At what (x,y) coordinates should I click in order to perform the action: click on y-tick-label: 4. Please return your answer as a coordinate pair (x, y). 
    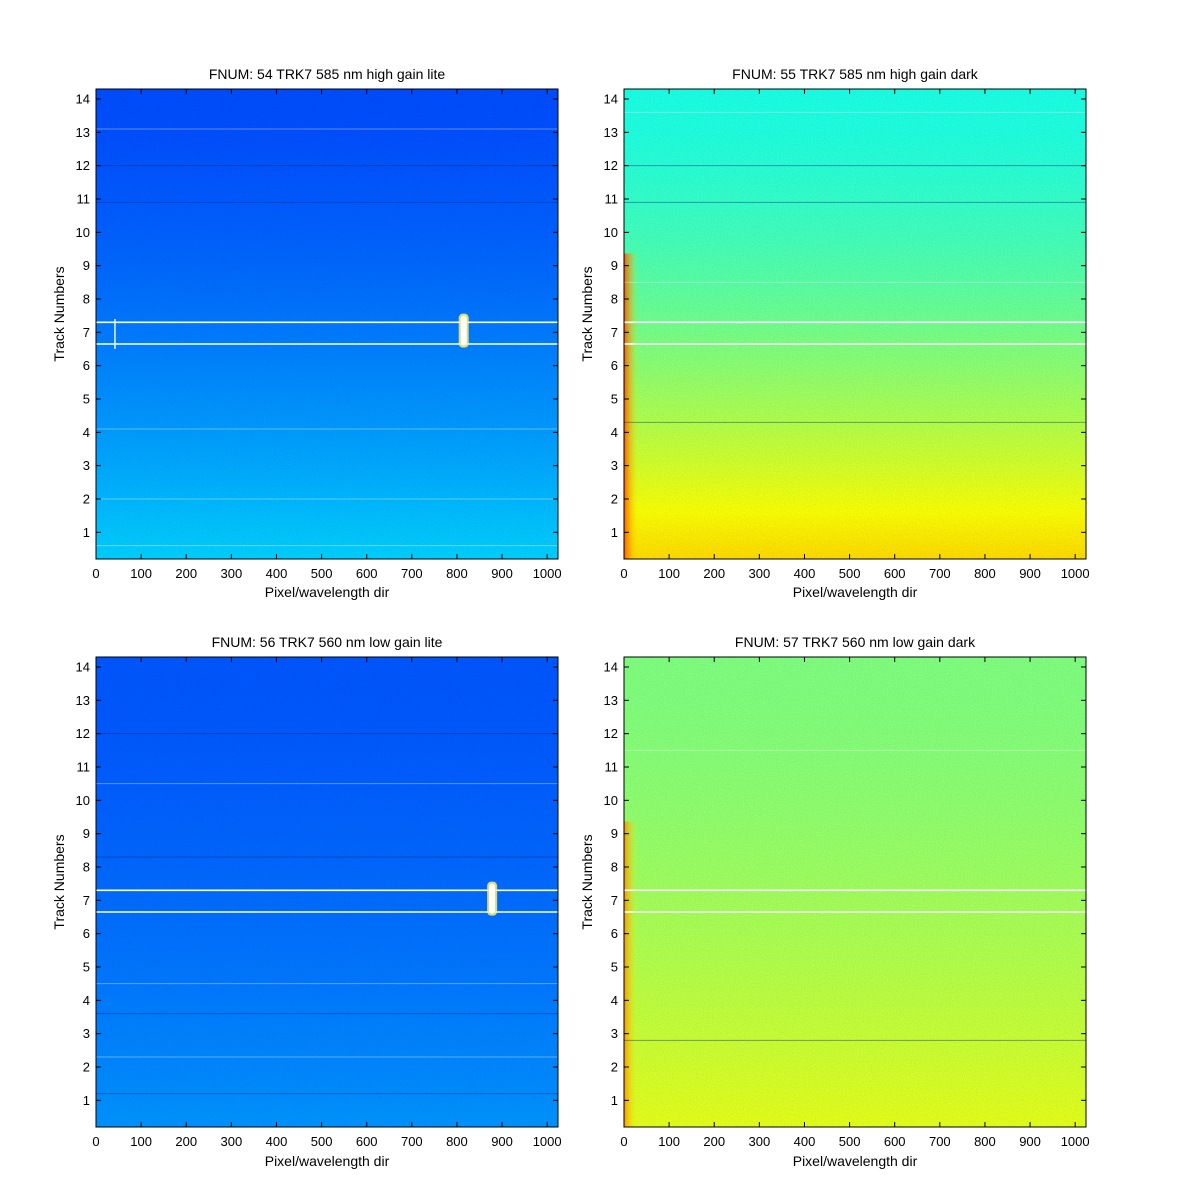
    Looking at the image, I should click on (614, 1000).